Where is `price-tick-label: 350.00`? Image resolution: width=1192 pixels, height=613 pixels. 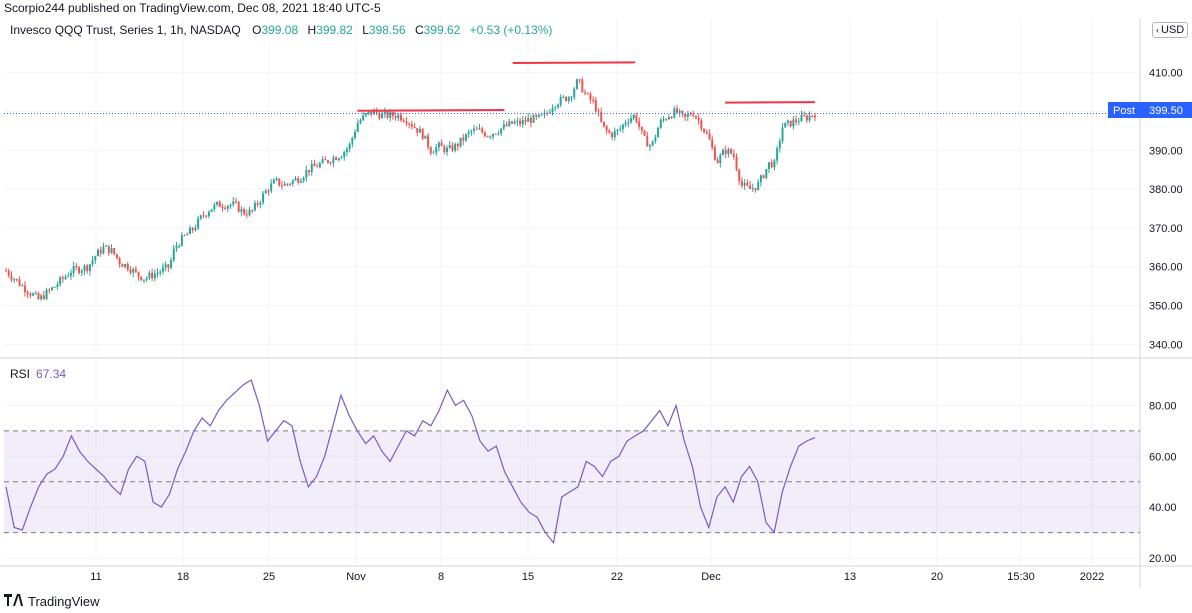 price-tick-label: 350.00 is located at coordinates (1166, 307).